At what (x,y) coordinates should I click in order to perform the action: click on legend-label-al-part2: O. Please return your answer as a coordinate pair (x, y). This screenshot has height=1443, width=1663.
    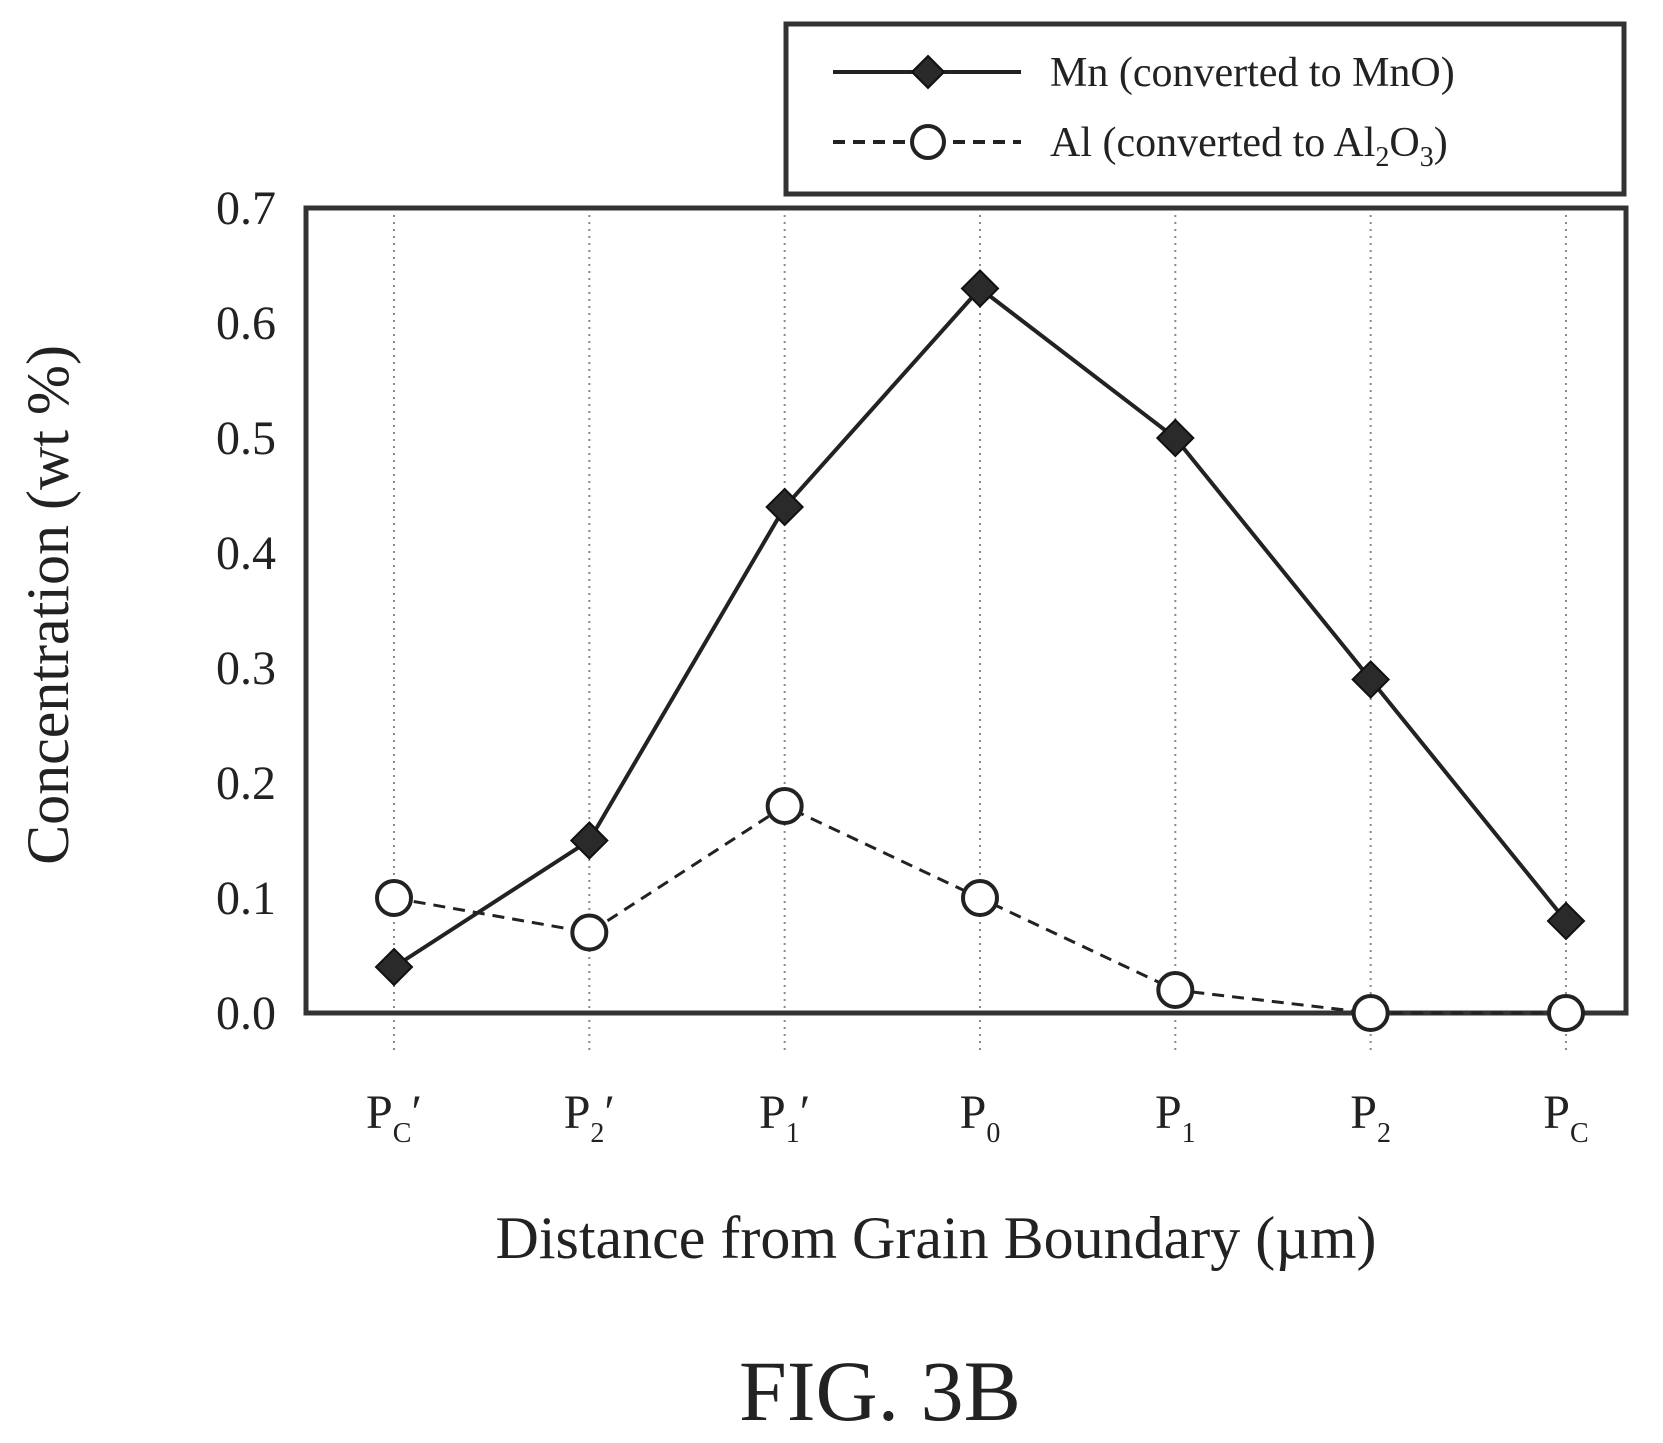
    Looking at the image, I should click on (1404, 143).